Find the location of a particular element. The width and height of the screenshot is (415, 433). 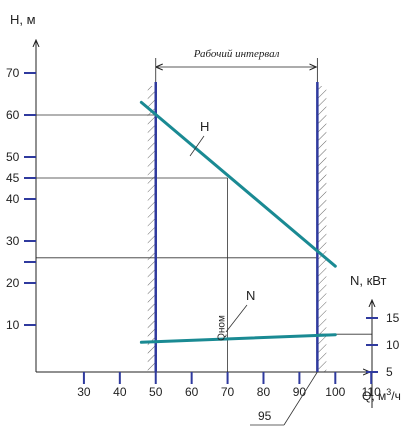

x-tick-label: 100 is located at coordinates (335, 392).